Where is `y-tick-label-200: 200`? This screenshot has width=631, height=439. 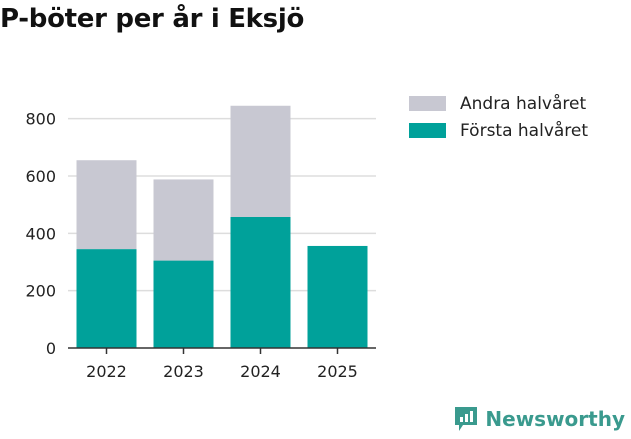
y-tick-label-200: 200 is located at coordinates (40, 291).